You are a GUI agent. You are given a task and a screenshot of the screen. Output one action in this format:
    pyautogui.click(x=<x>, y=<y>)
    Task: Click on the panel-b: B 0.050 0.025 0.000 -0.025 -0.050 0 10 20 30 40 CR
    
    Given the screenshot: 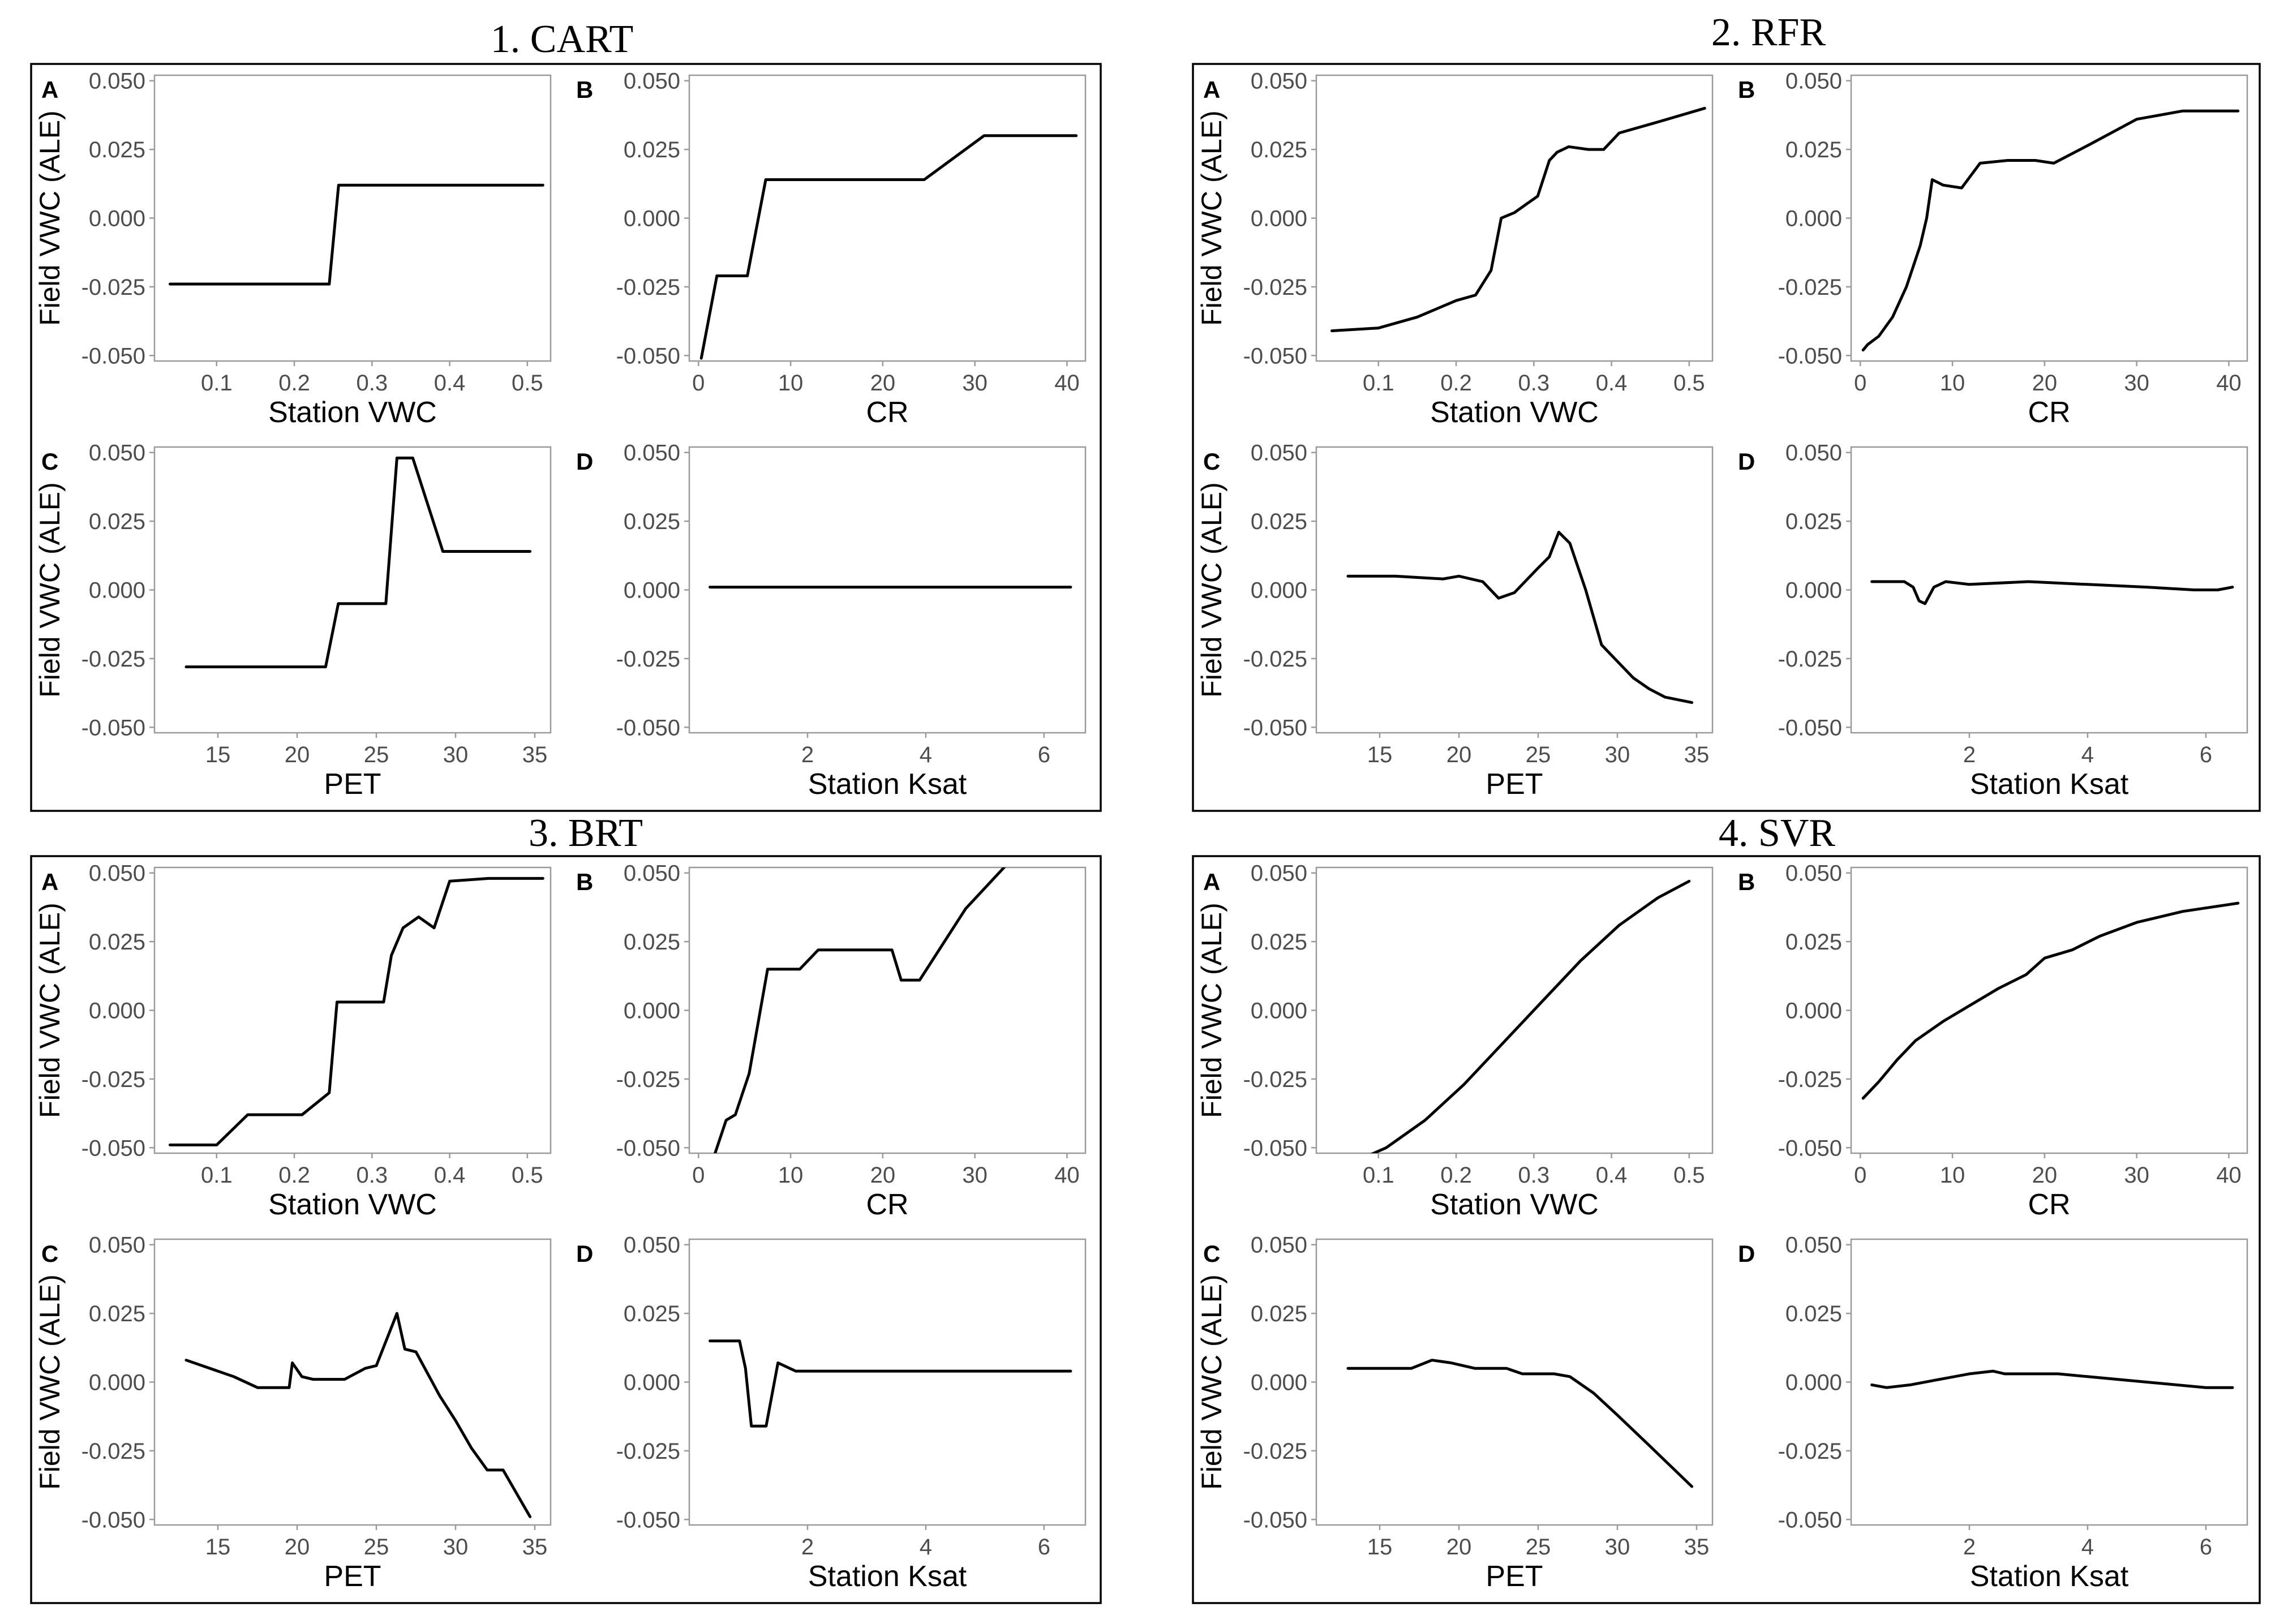 What is the action you would take?
    pyautogui.click(x=831, y=1041)
    